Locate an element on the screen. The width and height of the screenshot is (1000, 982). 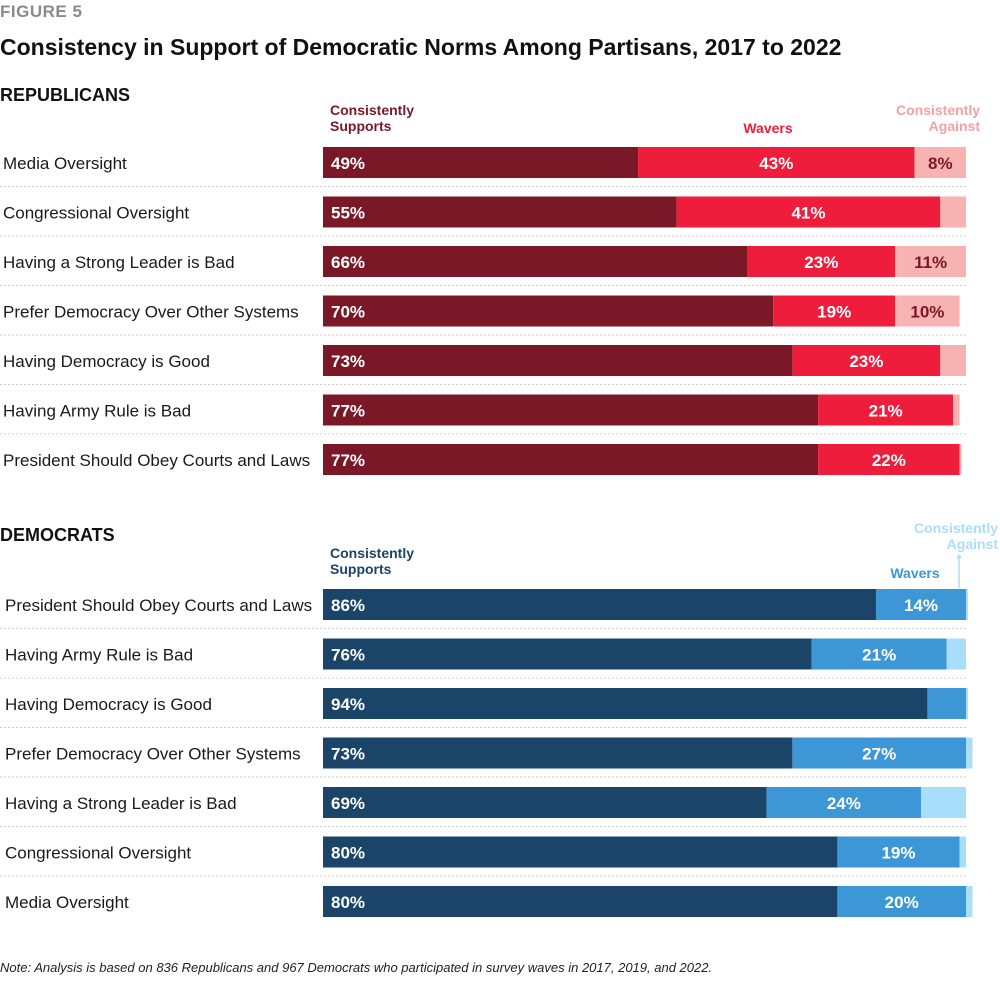
republicans-section-title: REPUBLICANS is located at coordinates (65, 95).